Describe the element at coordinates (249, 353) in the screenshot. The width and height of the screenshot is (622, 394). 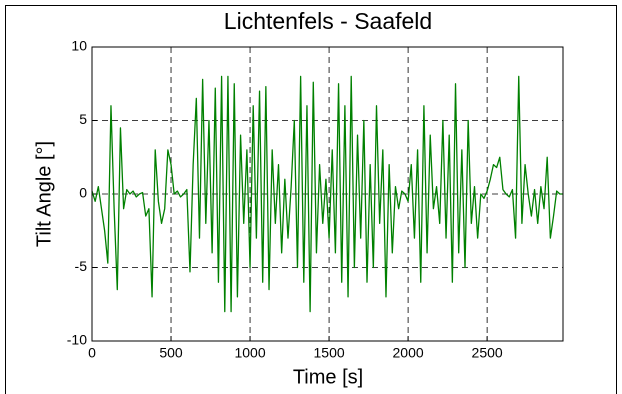
I see `x-tick-label: 1000` at that location.